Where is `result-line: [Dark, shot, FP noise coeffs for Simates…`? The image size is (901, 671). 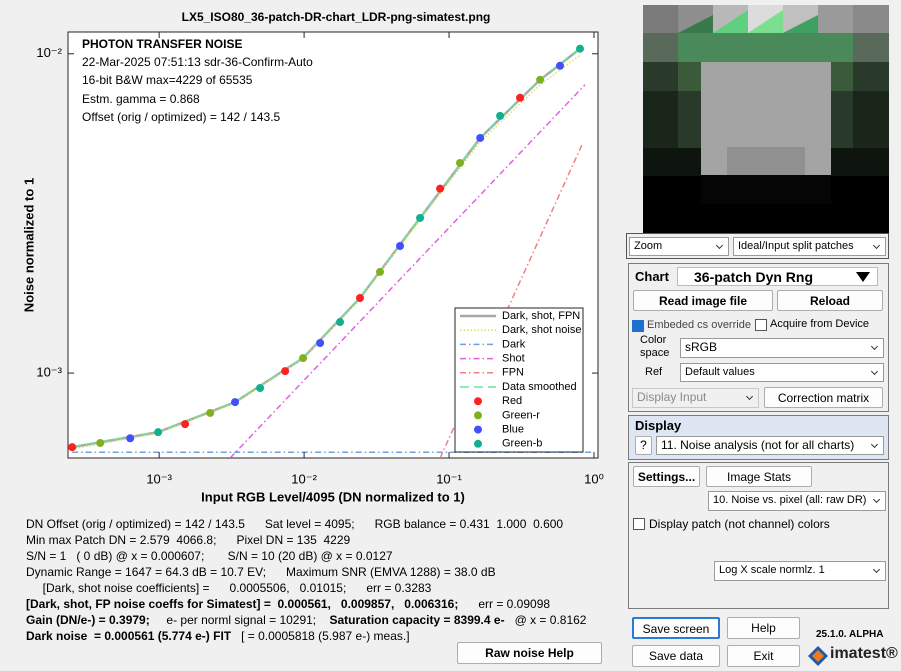
result-line: [Dark, shot, FP noise coeffs for Simates… is located at coordinates (306, 604).